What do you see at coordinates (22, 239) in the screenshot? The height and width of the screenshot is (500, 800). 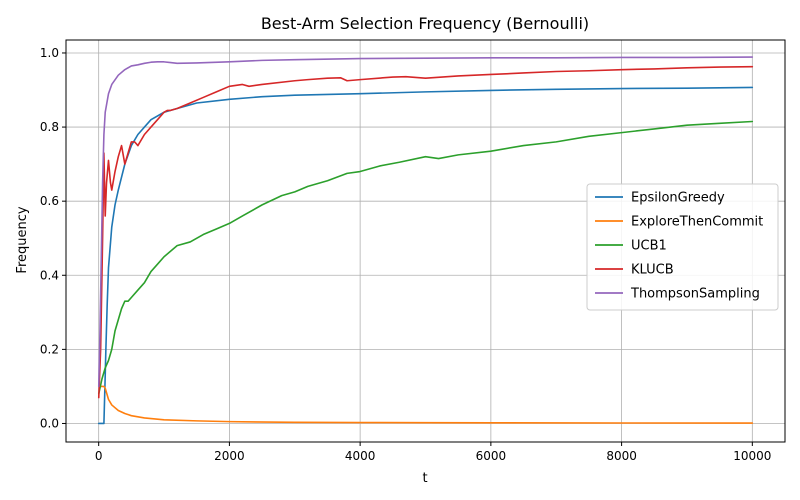 I see `y-axis-label: Frequency` at bounding box center [22, 239].